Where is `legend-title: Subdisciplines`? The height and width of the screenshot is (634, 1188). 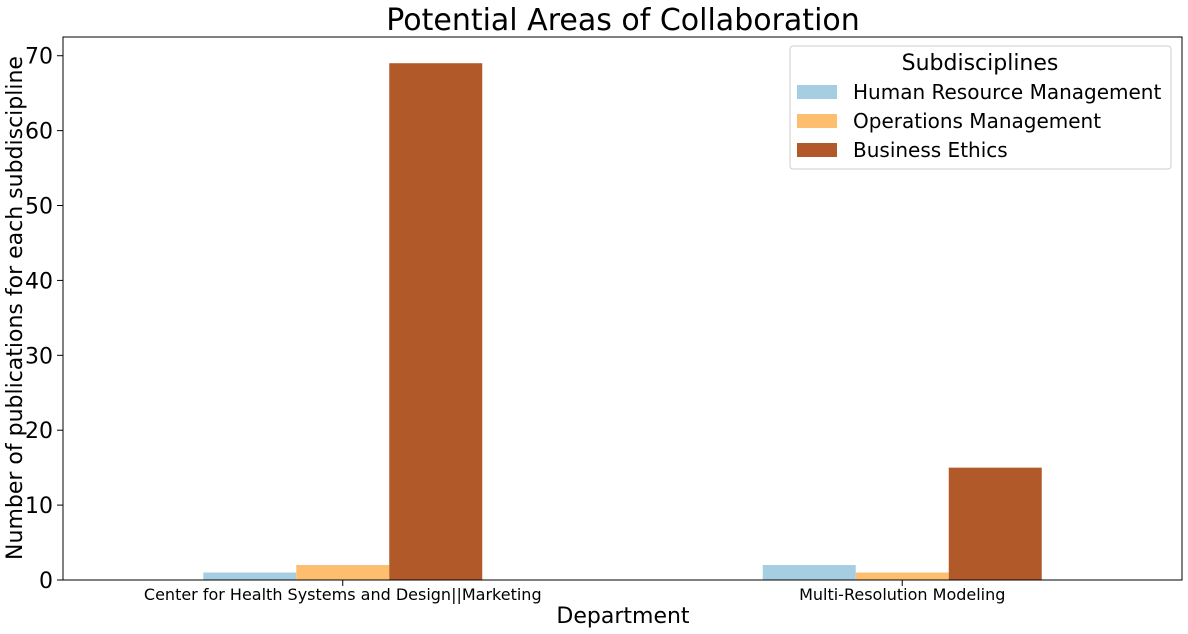
legend-title: Subdisciplines is located at coordinates (980, 63).